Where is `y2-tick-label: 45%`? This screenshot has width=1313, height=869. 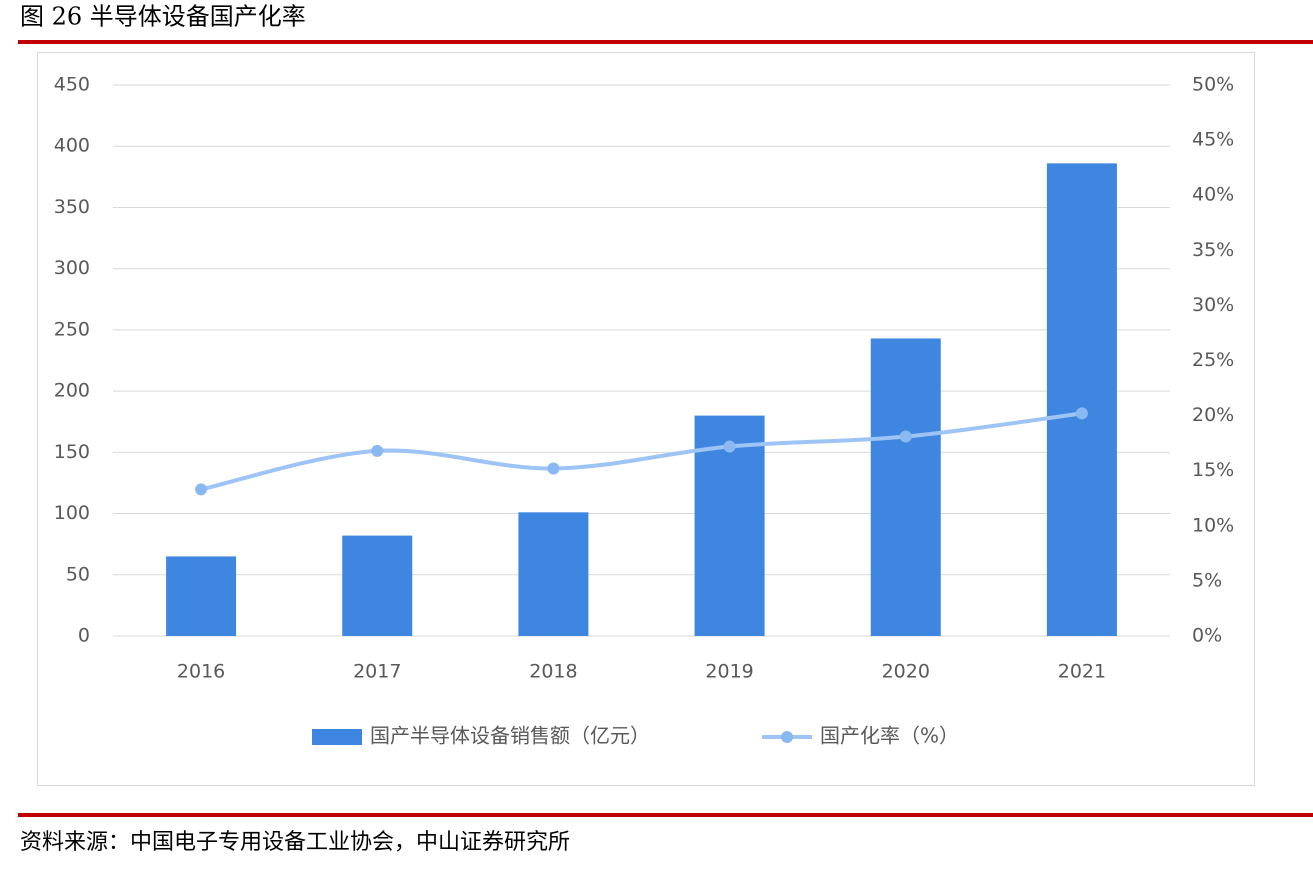
y2-tick-label: 45% is located at coordinates (1213, 140).